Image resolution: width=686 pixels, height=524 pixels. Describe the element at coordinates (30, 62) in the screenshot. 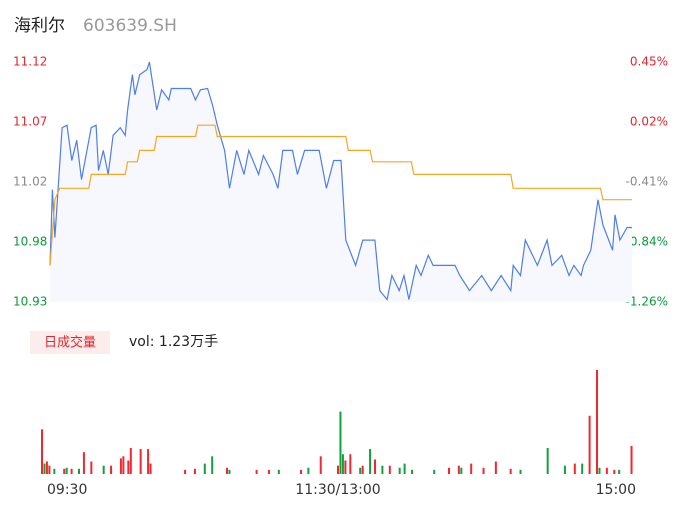

I see `y-tick-label: 11.12` at that location.